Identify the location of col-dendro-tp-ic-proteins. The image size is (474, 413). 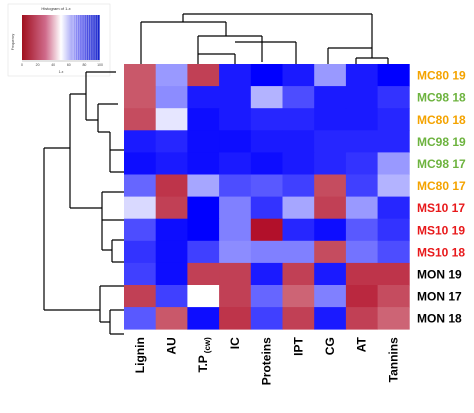
(230, 44).